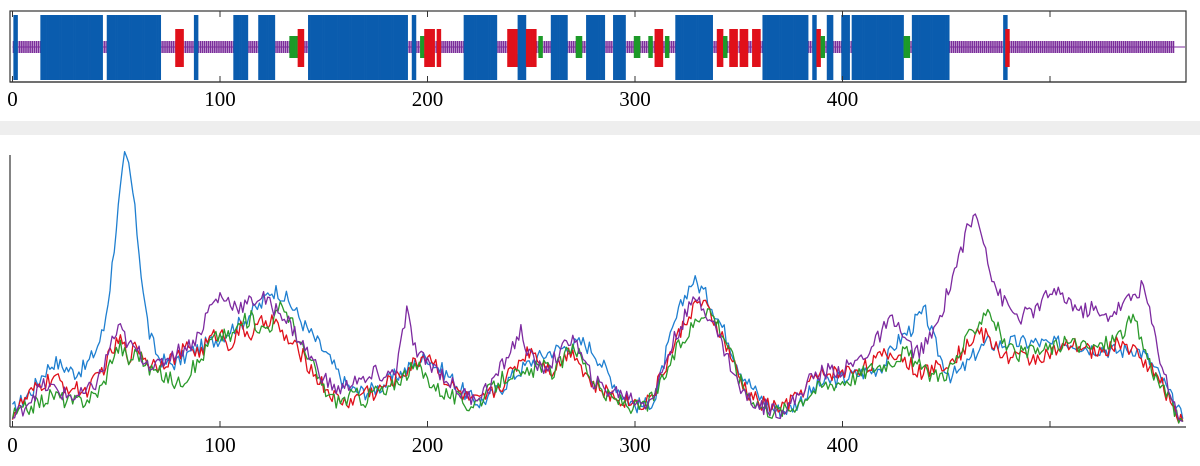 The height and width of the screenshot is (466, 1200). I want to click on track-tick-label: 400, so click(843, 99).